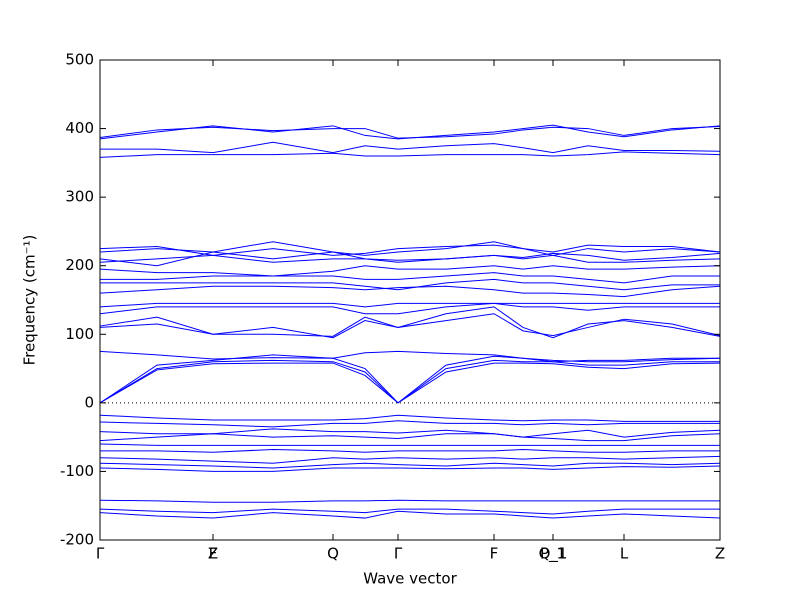  Describe the element at coordinates (410, 579) in the screenshot. I see `x-axis-label: Wave vector` at that location.